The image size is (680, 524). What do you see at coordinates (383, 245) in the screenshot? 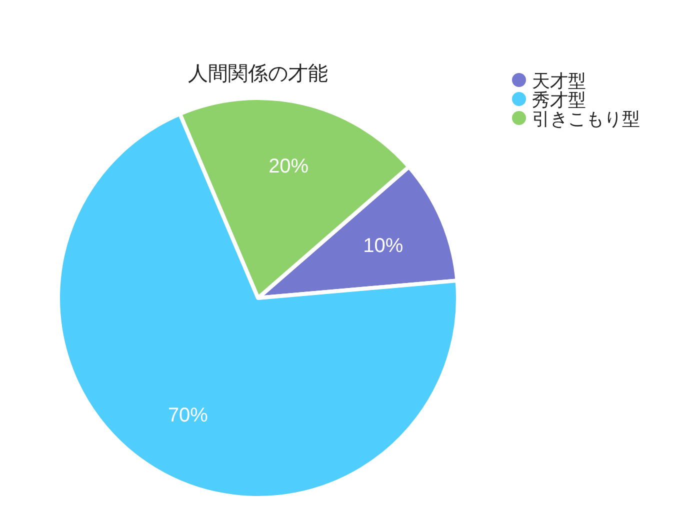
I see `data-label: 10%` at bounding box center [383, 245].